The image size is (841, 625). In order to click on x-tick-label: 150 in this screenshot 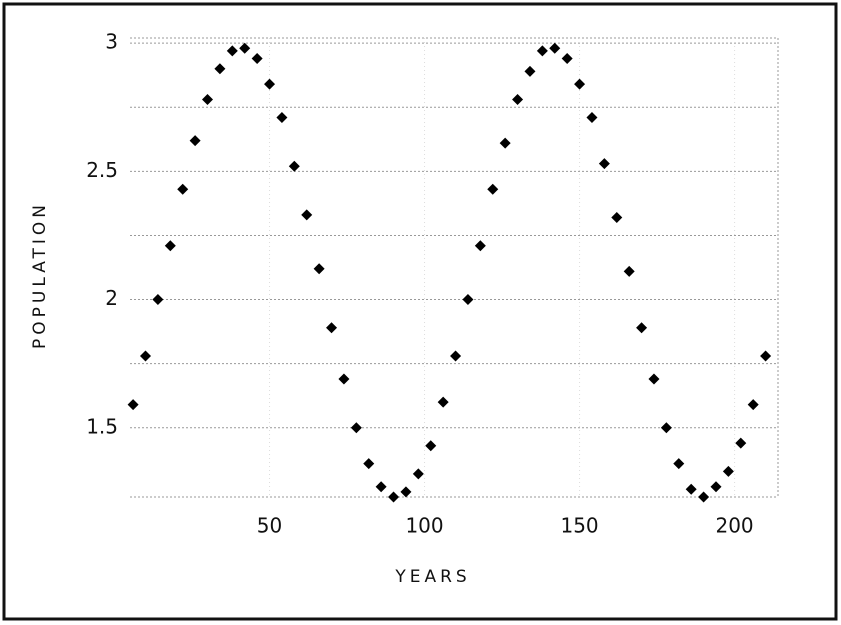, I will do `click(579, 526)`.